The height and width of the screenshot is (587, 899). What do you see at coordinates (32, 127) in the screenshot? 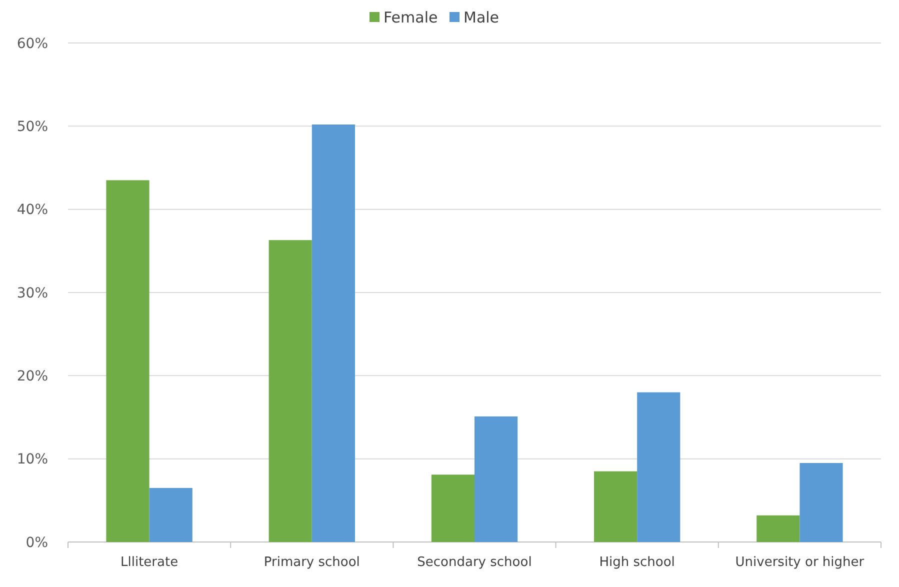
I see `y-tick-label: 50%` at bounding box center [32, 127].